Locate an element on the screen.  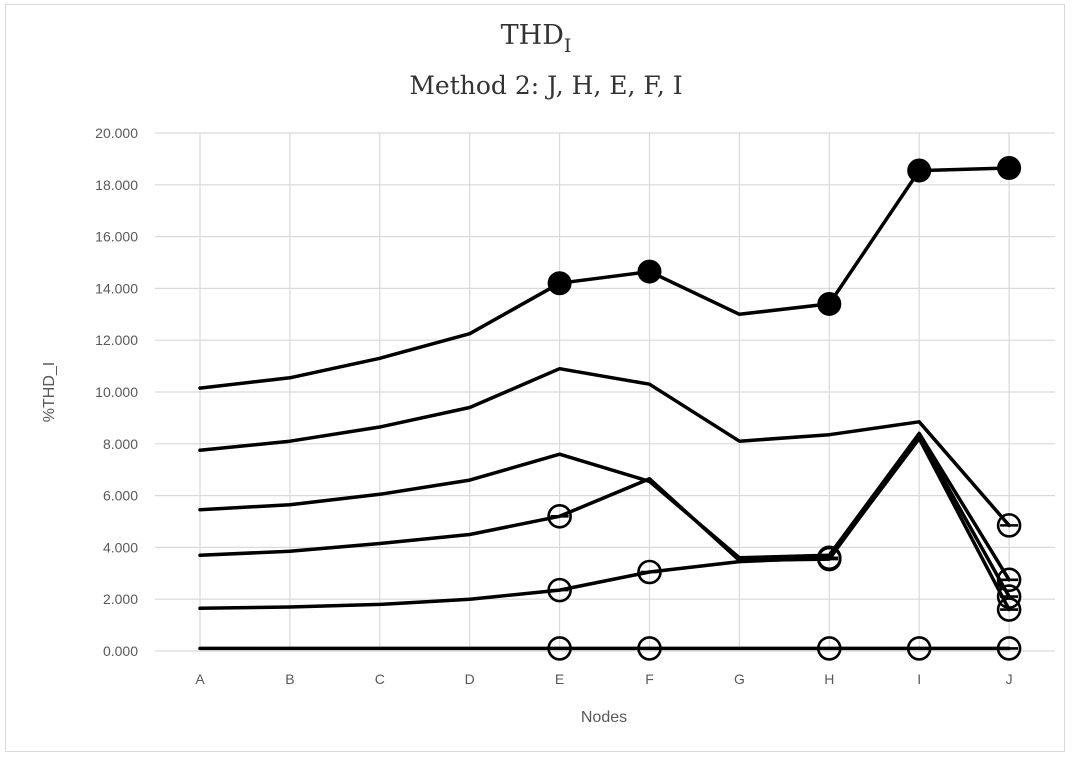
chart-title: THDI is located at coordinates (536, 38).